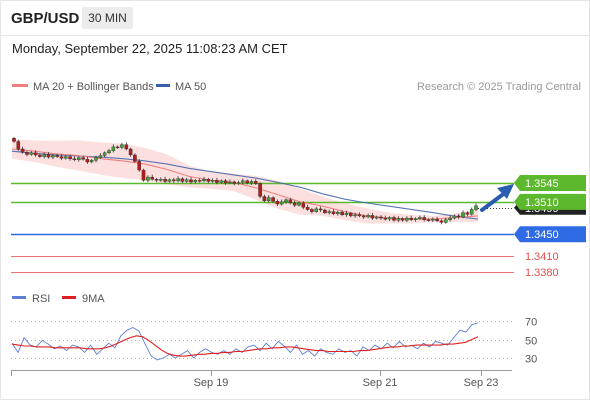 The image size is (590, 400). I want to click on ma20-legend-label: MA 20 + Bollinger Bands, so click(93, 87).